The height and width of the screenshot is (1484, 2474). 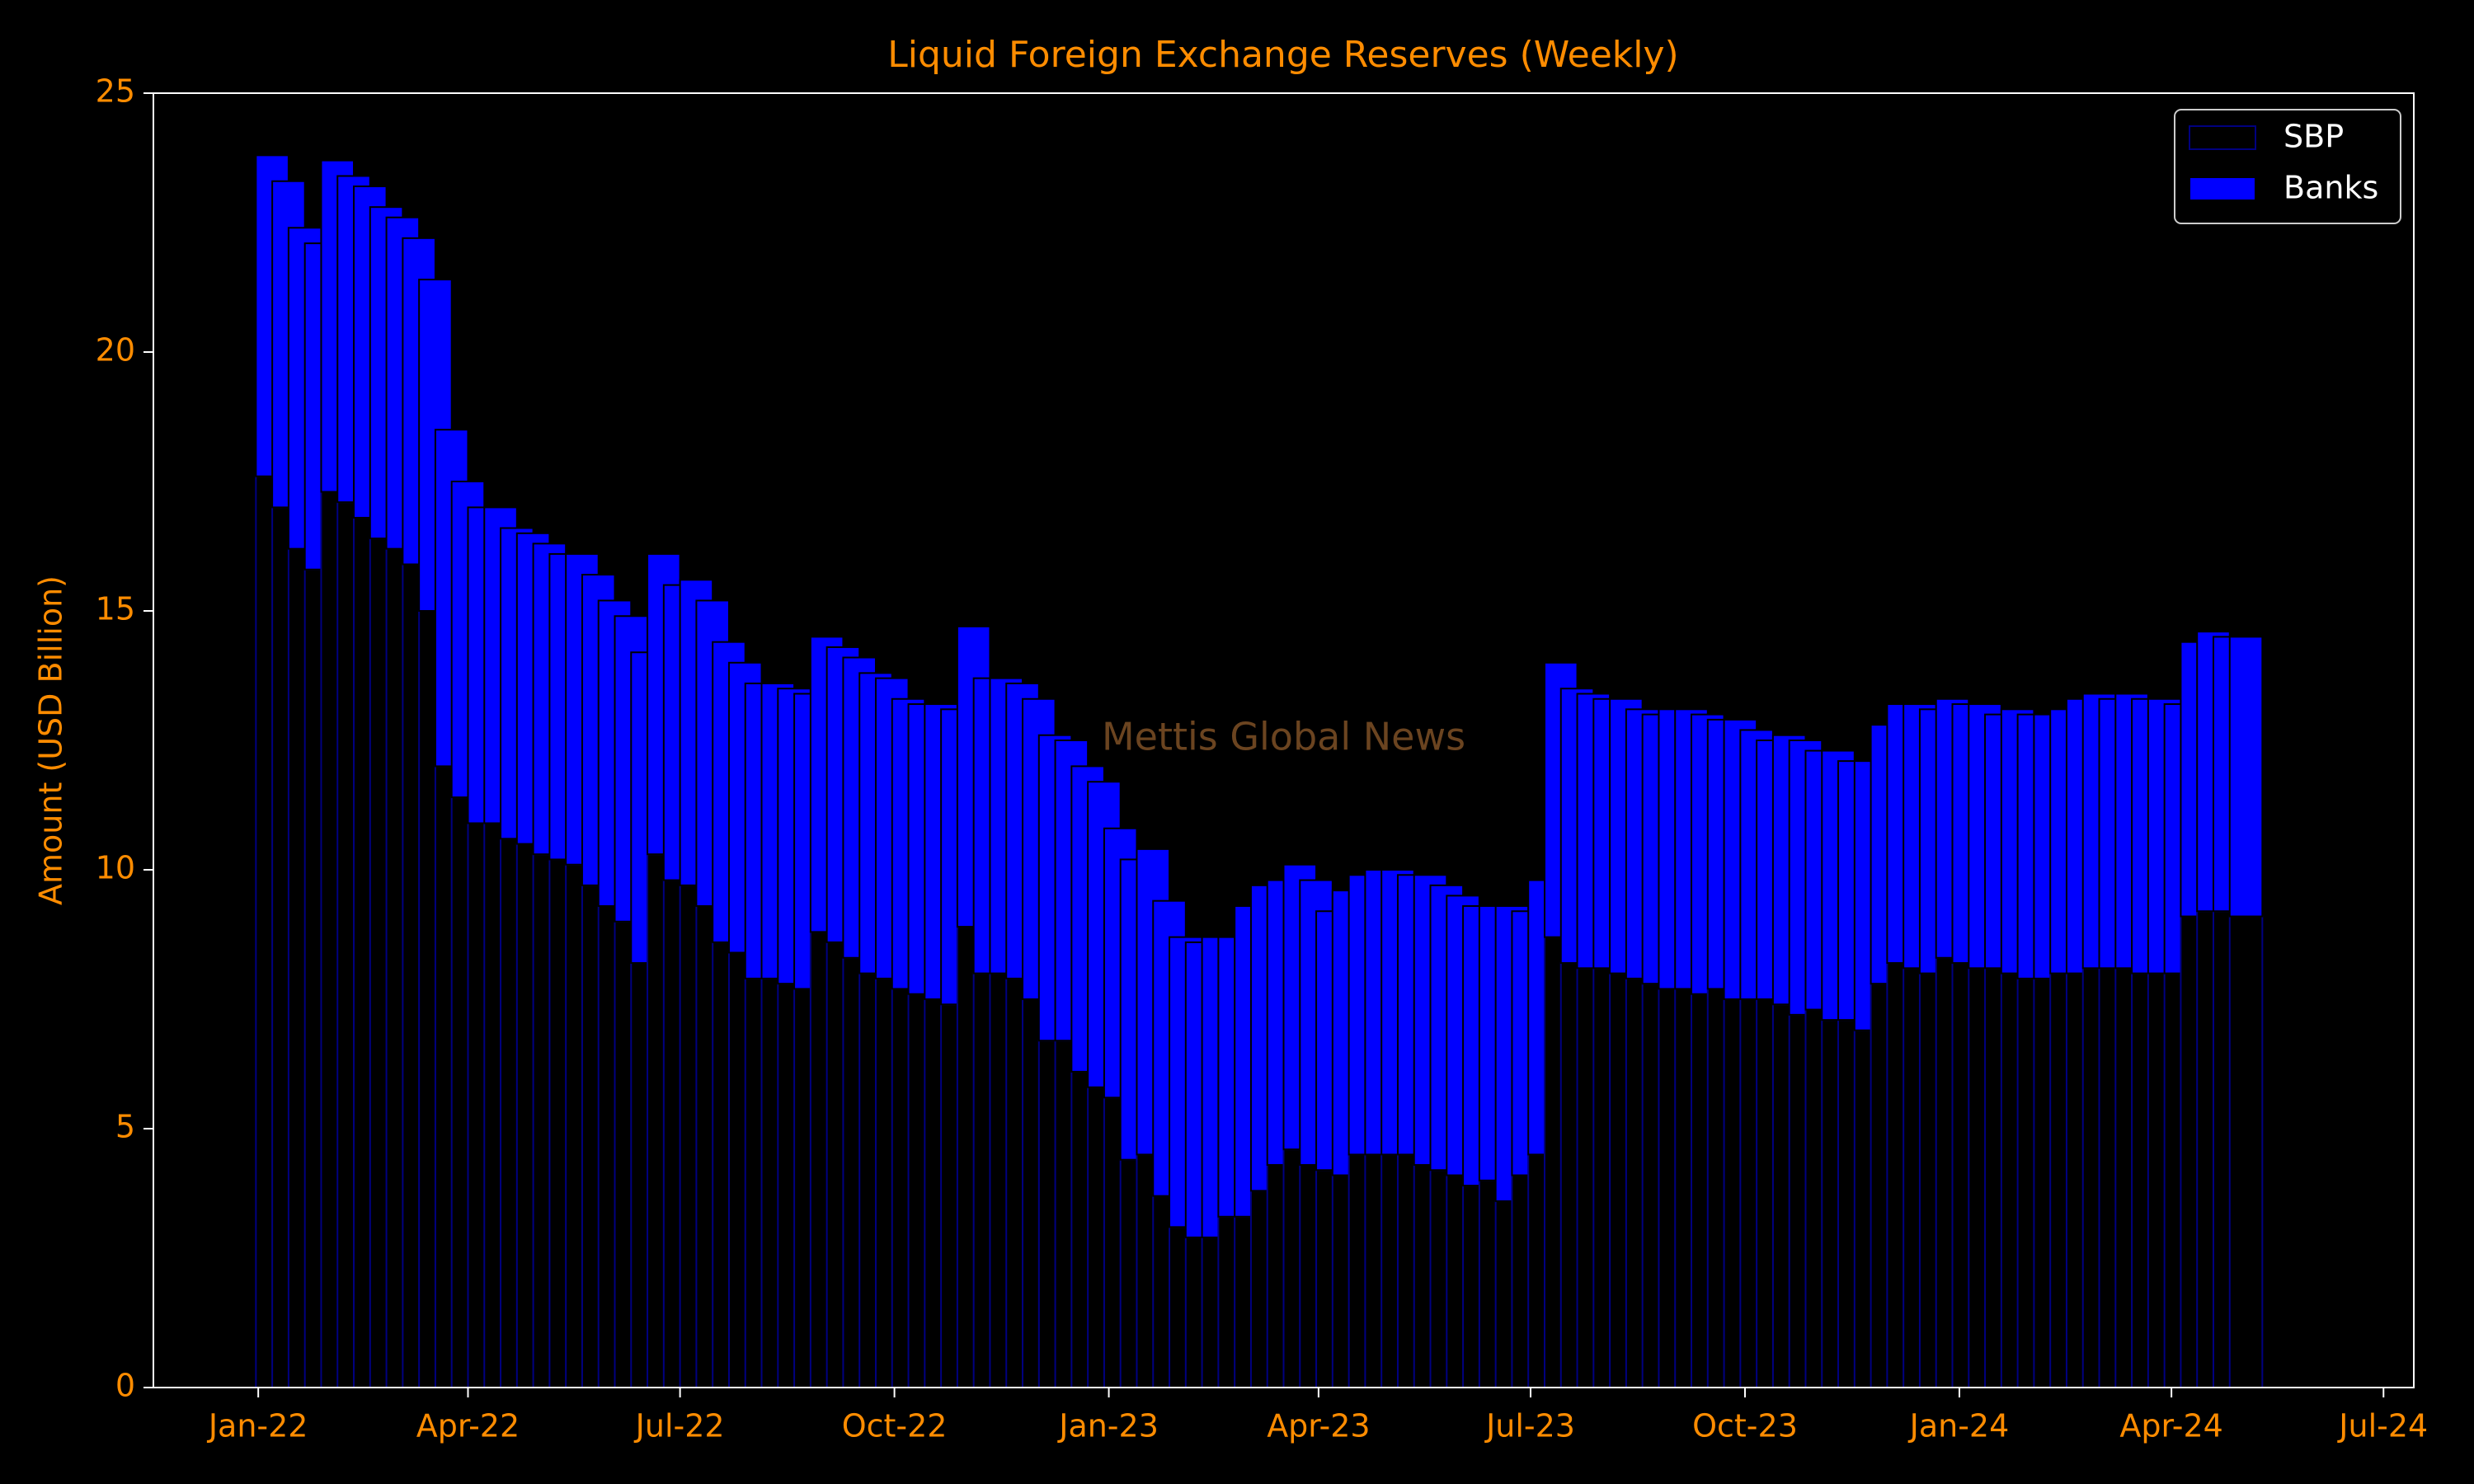 What do you see at coordinates (115, 91) in the screenshot?
I see `y-tick-label: 25` at bounding box center [115, 91].